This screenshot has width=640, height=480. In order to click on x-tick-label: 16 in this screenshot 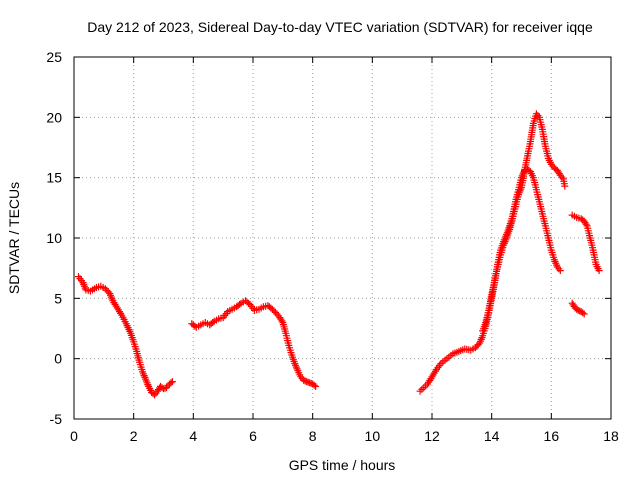, I will do `click(552, 436)`.